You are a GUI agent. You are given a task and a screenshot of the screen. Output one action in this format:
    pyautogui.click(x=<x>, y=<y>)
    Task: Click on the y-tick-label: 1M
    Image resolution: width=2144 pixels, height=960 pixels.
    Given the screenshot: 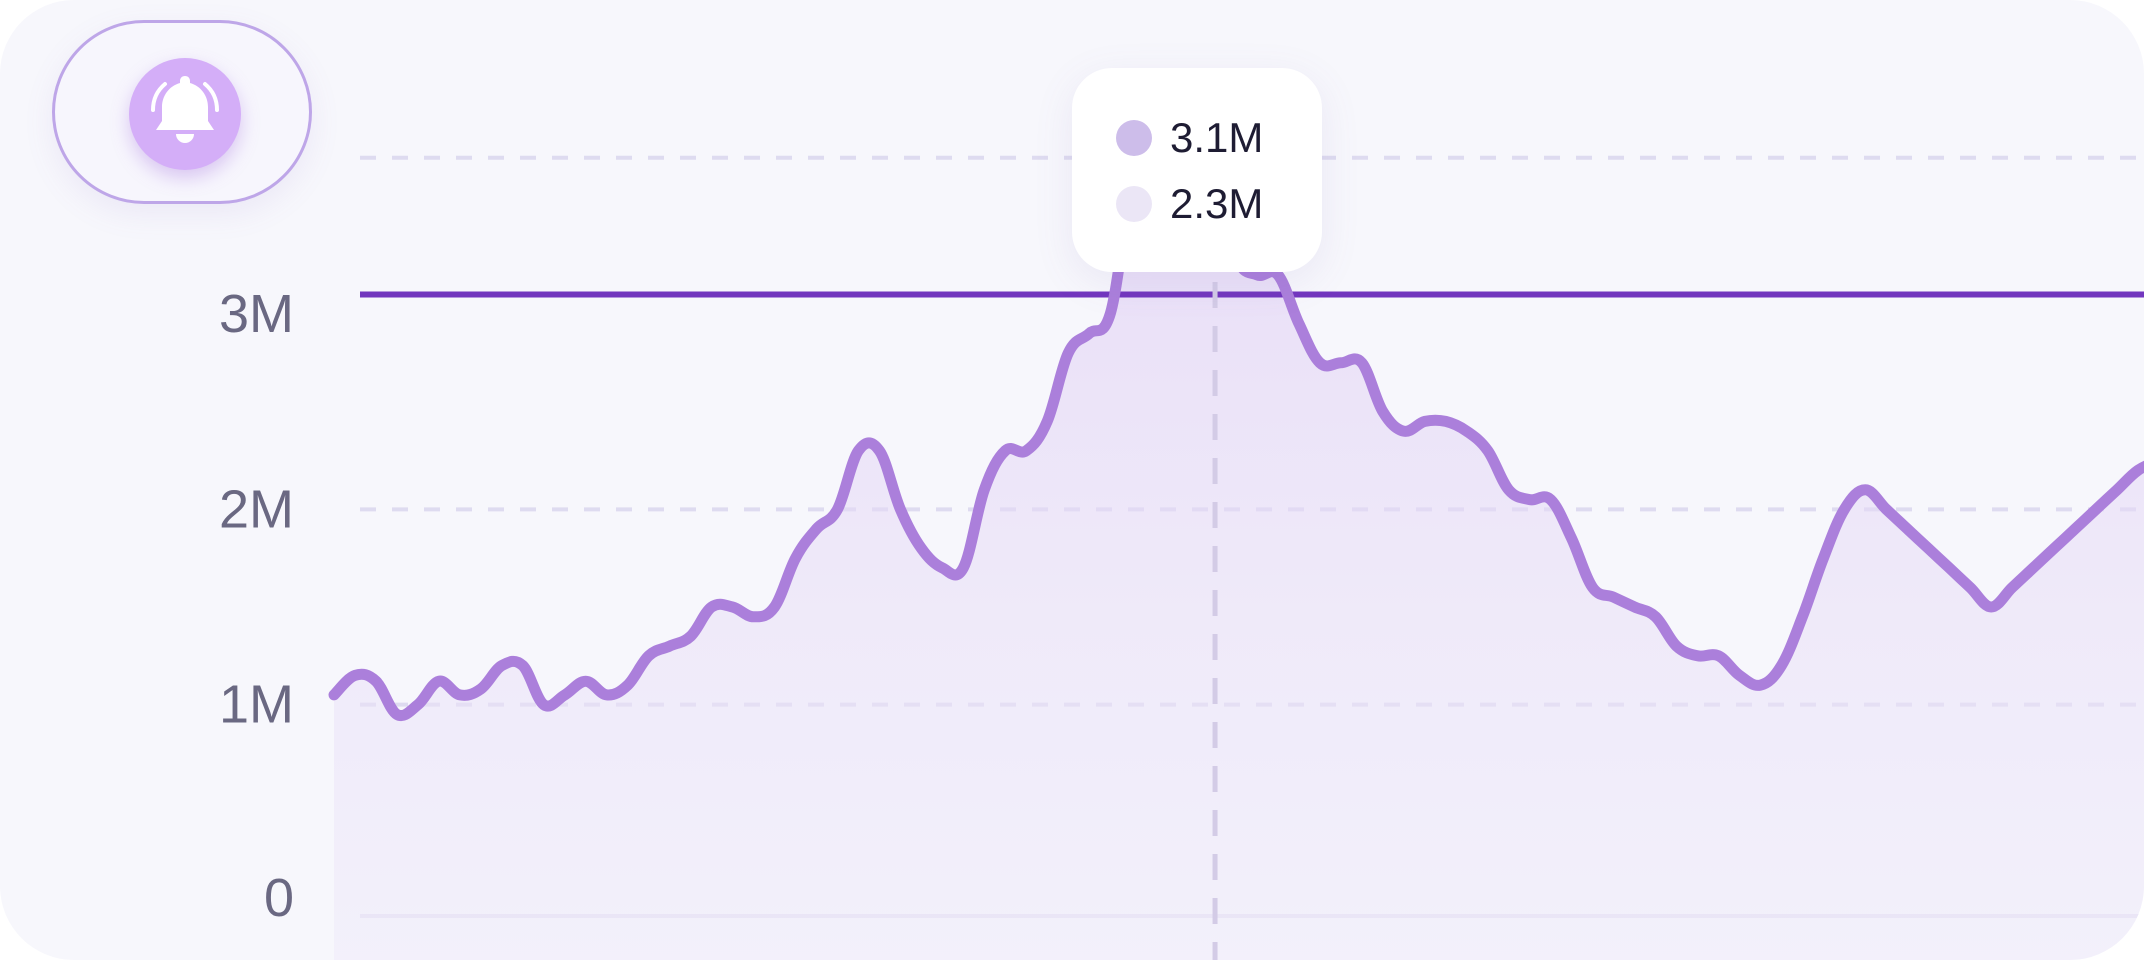 What is the action you would take?
    pyautogui.click(x=256, y=705)
    